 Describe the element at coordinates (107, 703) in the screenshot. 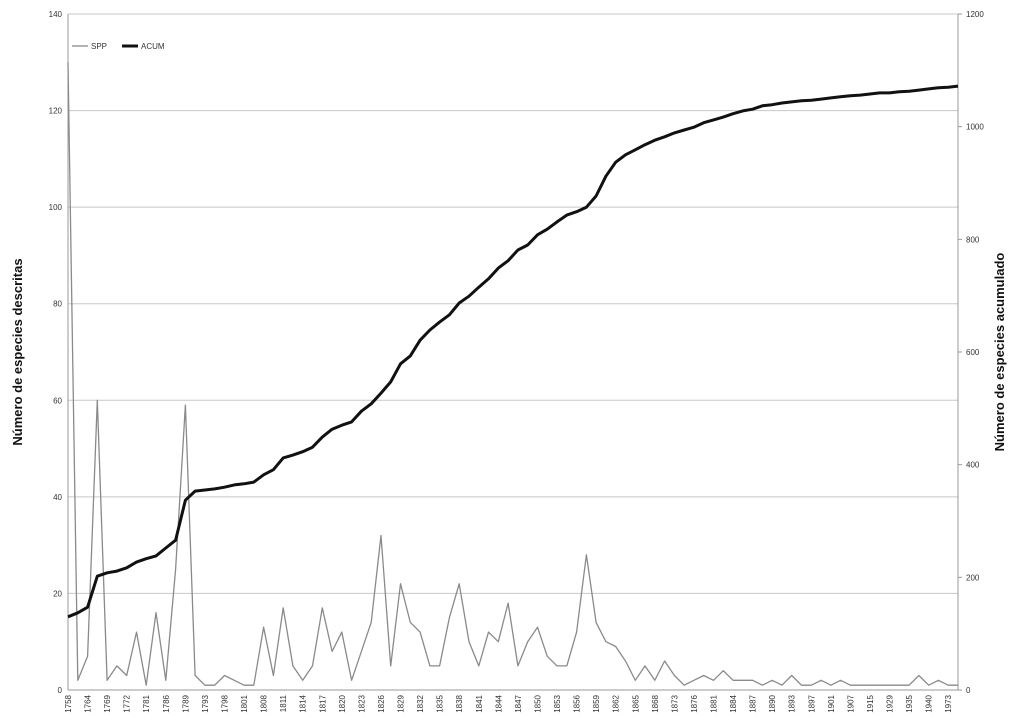

I see `x-tick-label: 1769` at that location.